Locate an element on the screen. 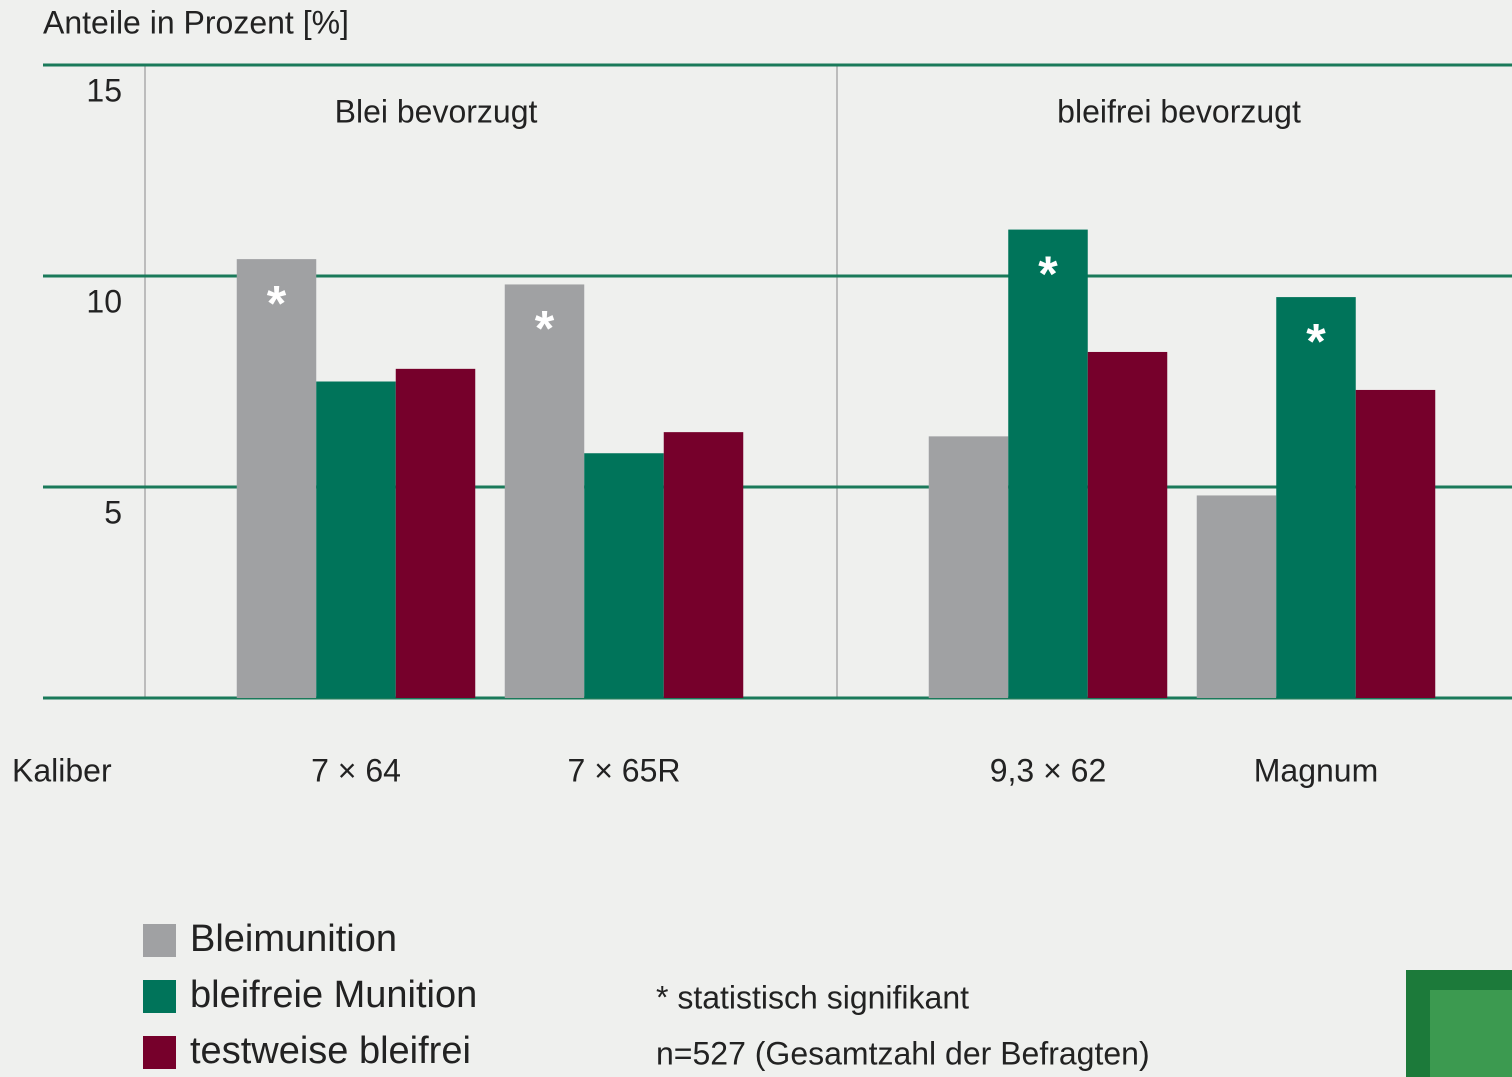 The height and width of the screenshot is (1077, 1512). group-label: bleifrei bevorzugt is located at coordinates (1179, 111).